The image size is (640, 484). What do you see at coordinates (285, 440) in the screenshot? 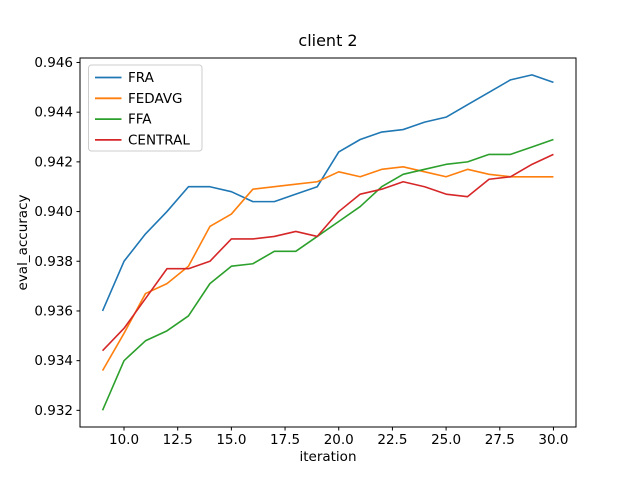
I see `x-tick-label: 17.5` at bounding box center [285, 440].